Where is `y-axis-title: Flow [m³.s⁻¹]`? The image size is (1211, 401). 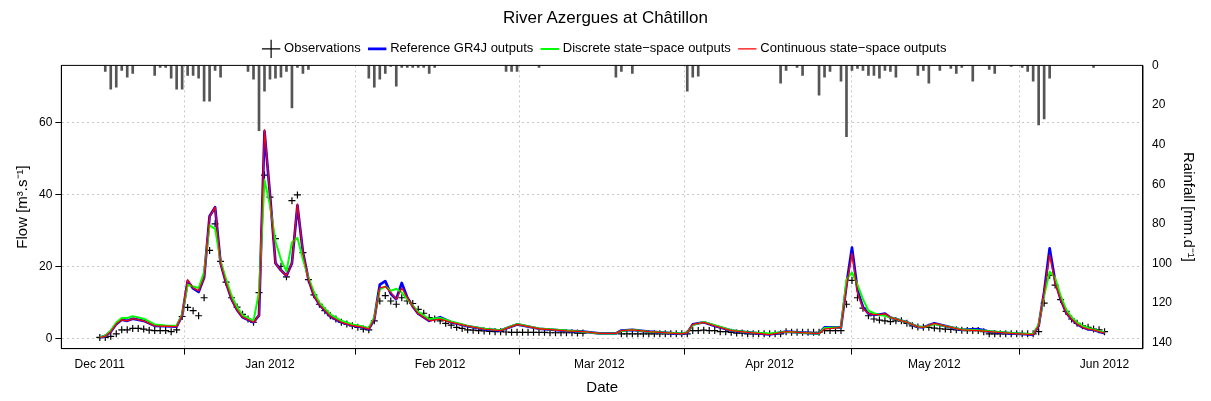
y-axis-title: Flow [m³.s⁻¹] is located at coordinates (22, 207).